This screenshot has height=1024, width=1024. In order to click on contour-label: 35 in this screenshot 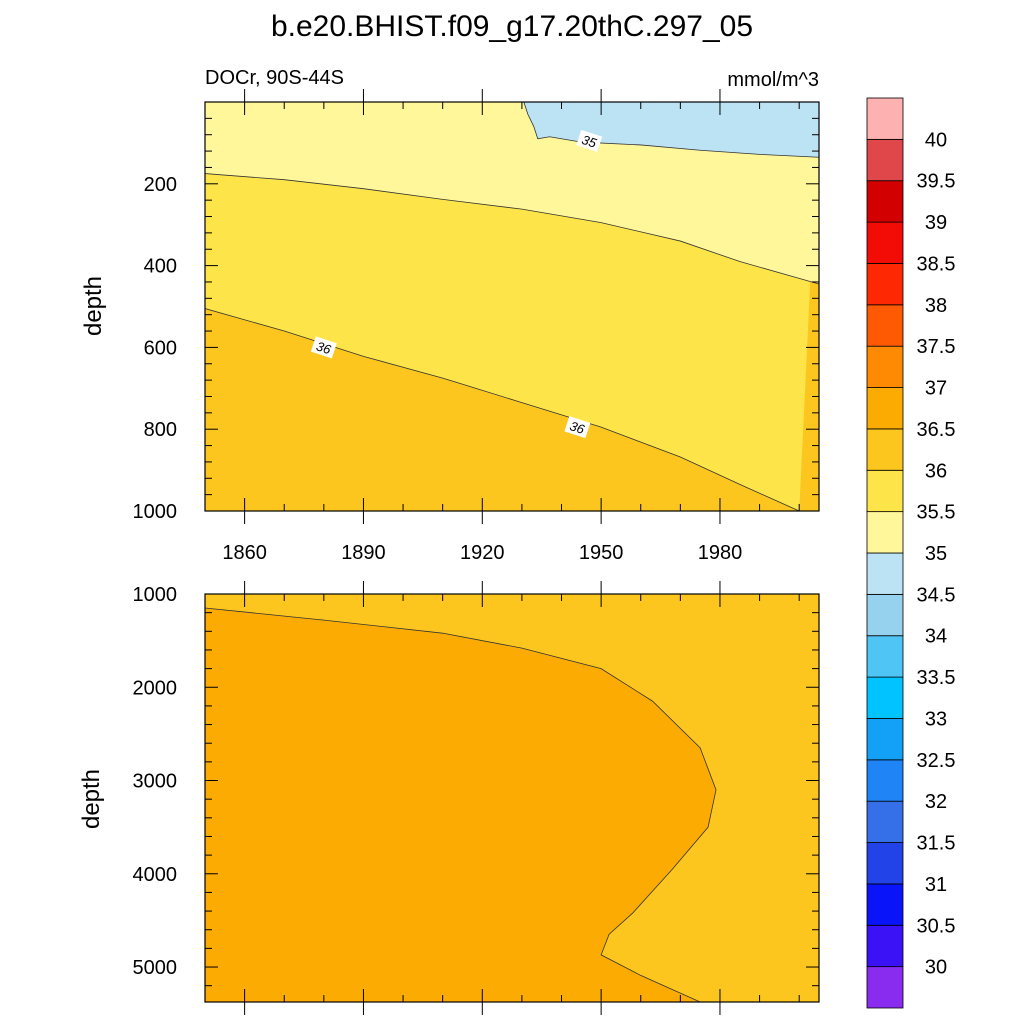, I will do `click(589, 140)`.